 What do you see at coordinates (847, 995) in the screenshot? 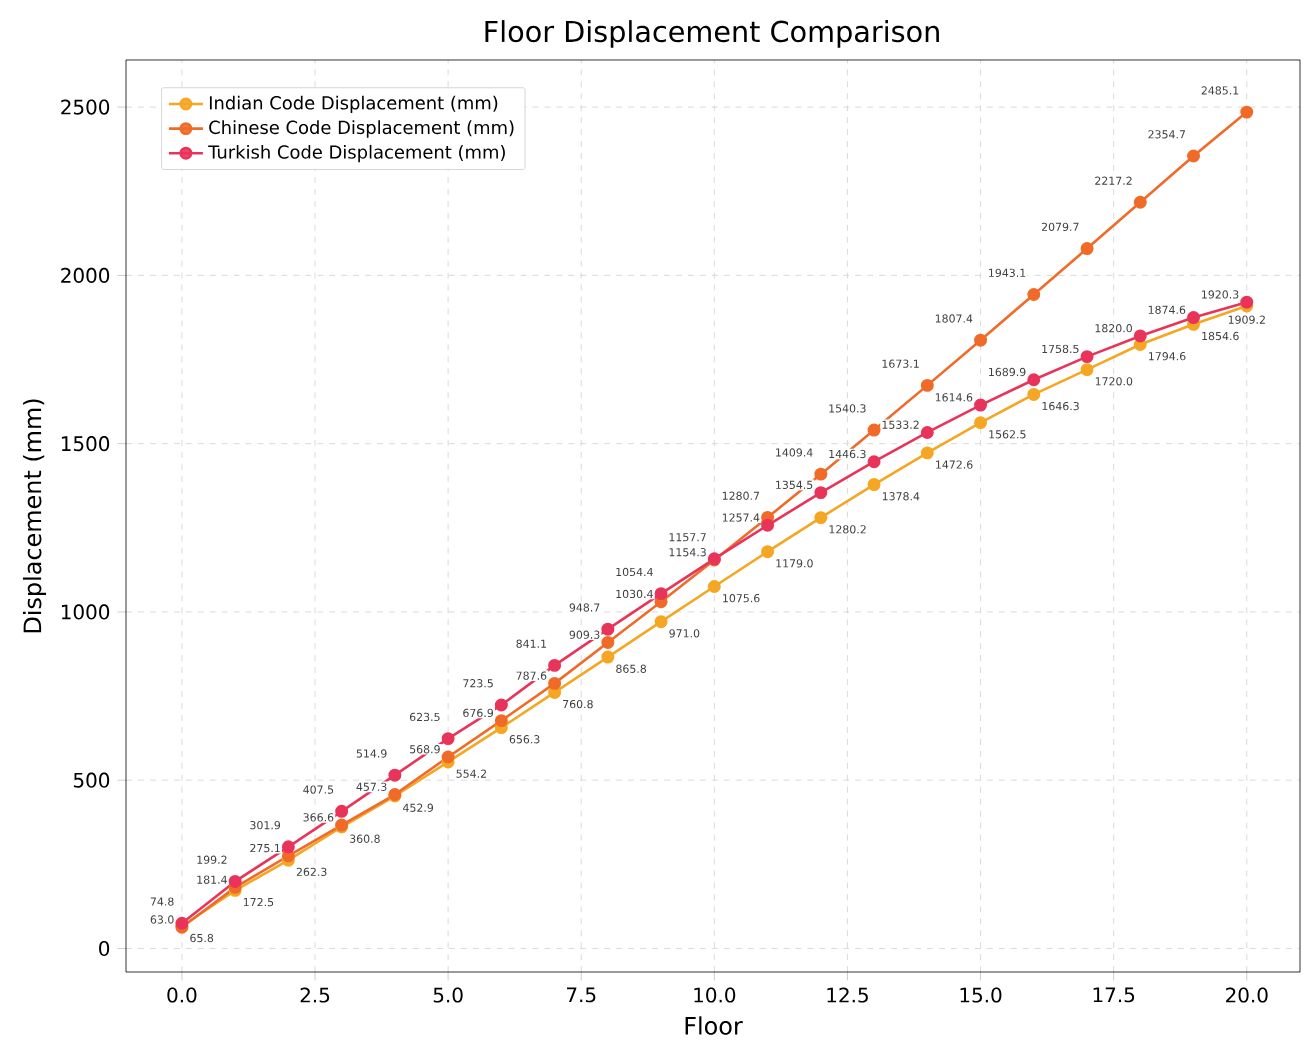
I see `x-tick-label: 12.5` at bounding box center [847, 995].